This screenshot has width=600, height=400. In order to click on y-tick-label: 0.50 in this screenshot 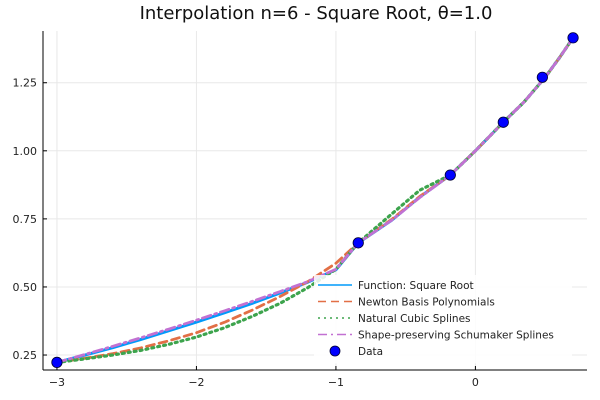, I will do `click(25, 287)`.